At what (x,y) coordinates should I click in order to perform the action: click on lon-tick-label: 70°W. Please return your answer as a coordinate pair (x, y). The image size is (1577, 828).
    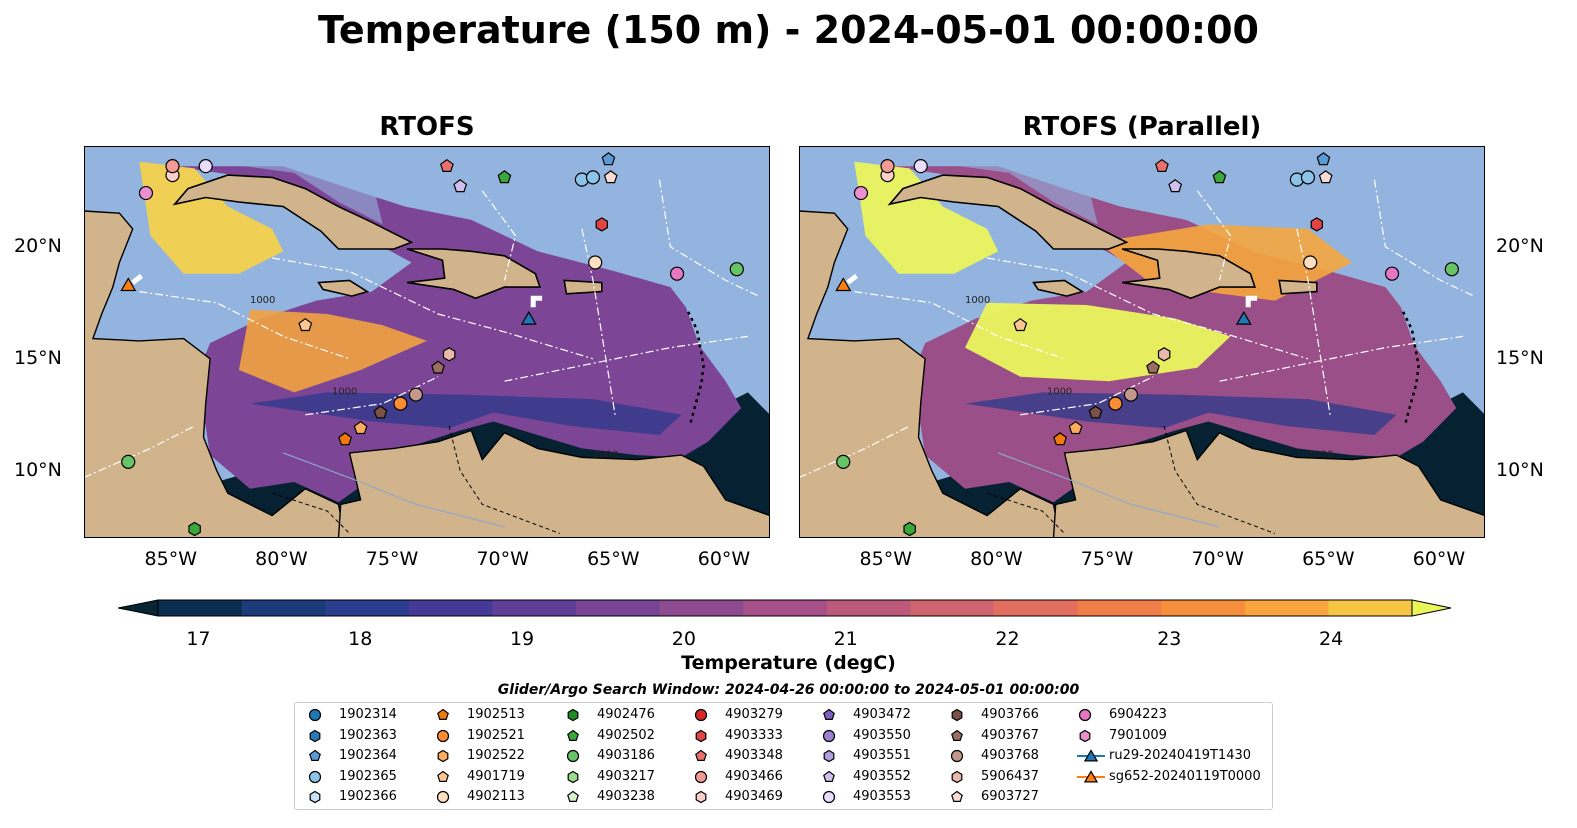
    Looking at the image, I should click on (1217, 559).